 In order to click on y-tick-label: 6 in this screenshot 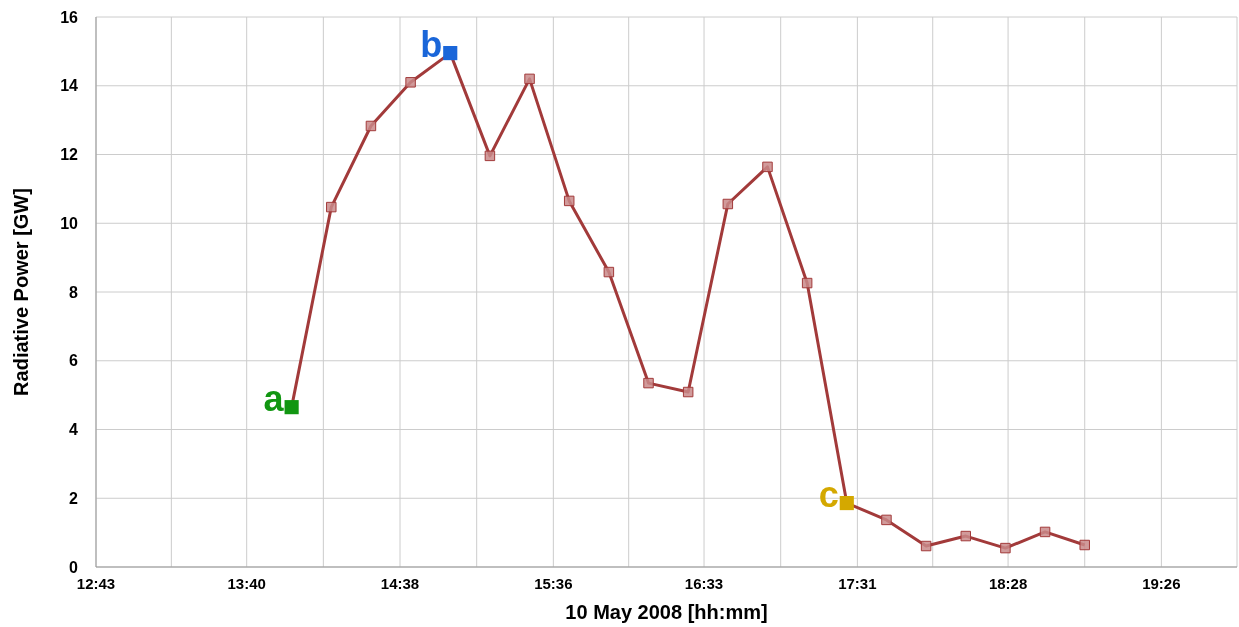, I will do `click(74, 361)`.